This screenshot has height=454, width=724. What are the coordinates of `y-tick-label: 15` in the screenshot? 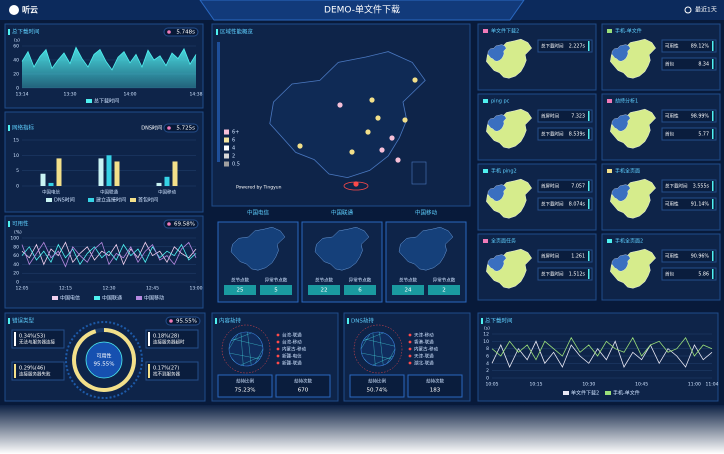 It's located at (16, 141).